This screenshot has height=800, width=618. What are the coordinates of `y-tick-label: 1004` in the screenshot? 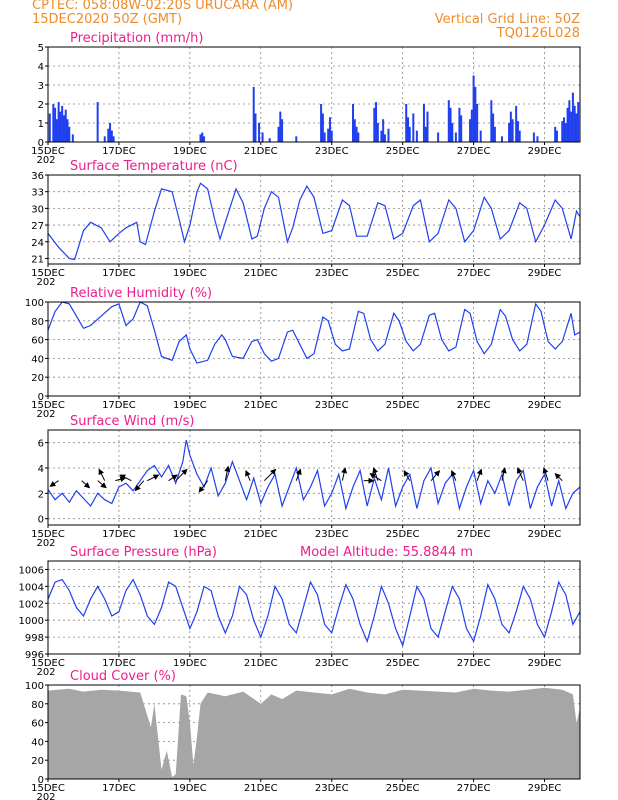 It's located at (31, 587).